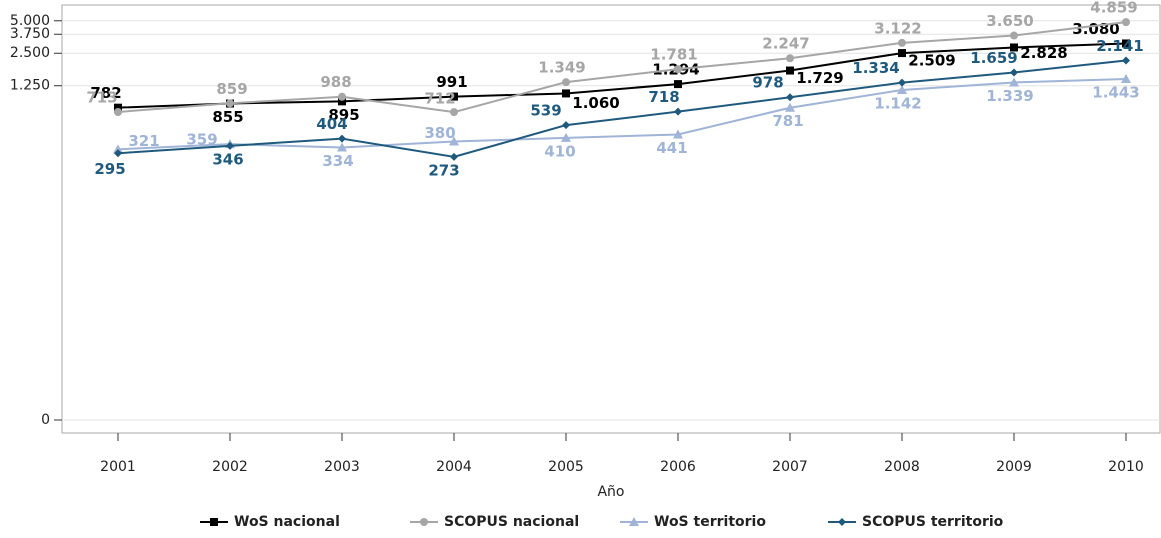 Image resolution: width=1161 pixels, height=538 pixels. What do you see at coordinates (767, 83) in the screenshot?
I see `value-label: 978` at bounding box center [767, 83].